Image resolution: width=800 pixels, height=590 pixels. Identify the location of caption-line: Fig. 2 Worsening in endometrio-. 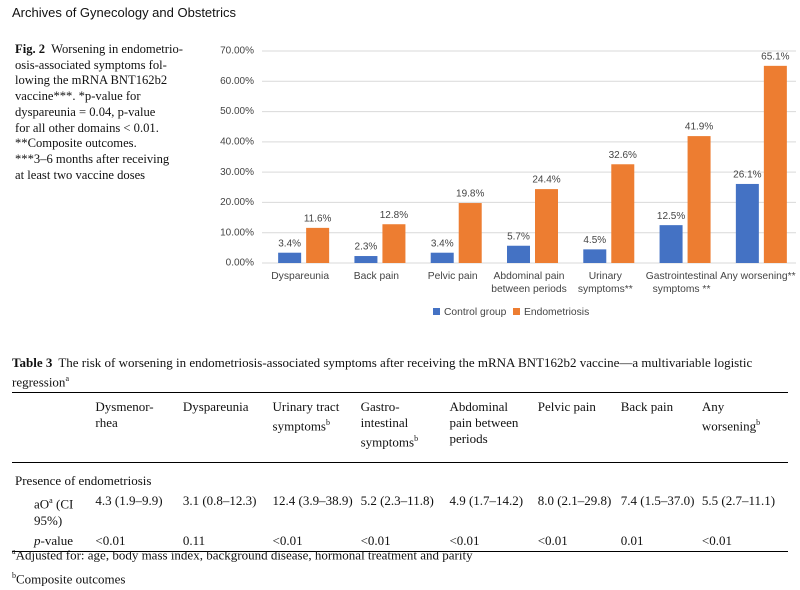
(105, 50).